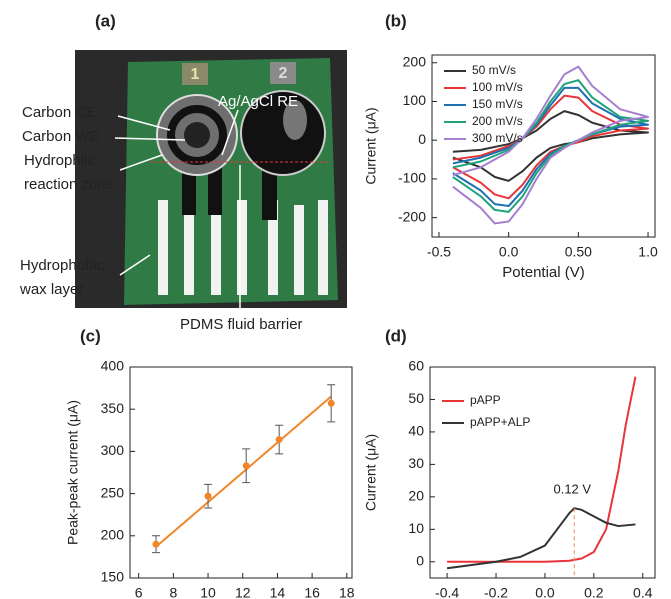  Describe the element at coordinates (69, 184) in the screenshot. I see `photo-label: reaction zone` at that location.